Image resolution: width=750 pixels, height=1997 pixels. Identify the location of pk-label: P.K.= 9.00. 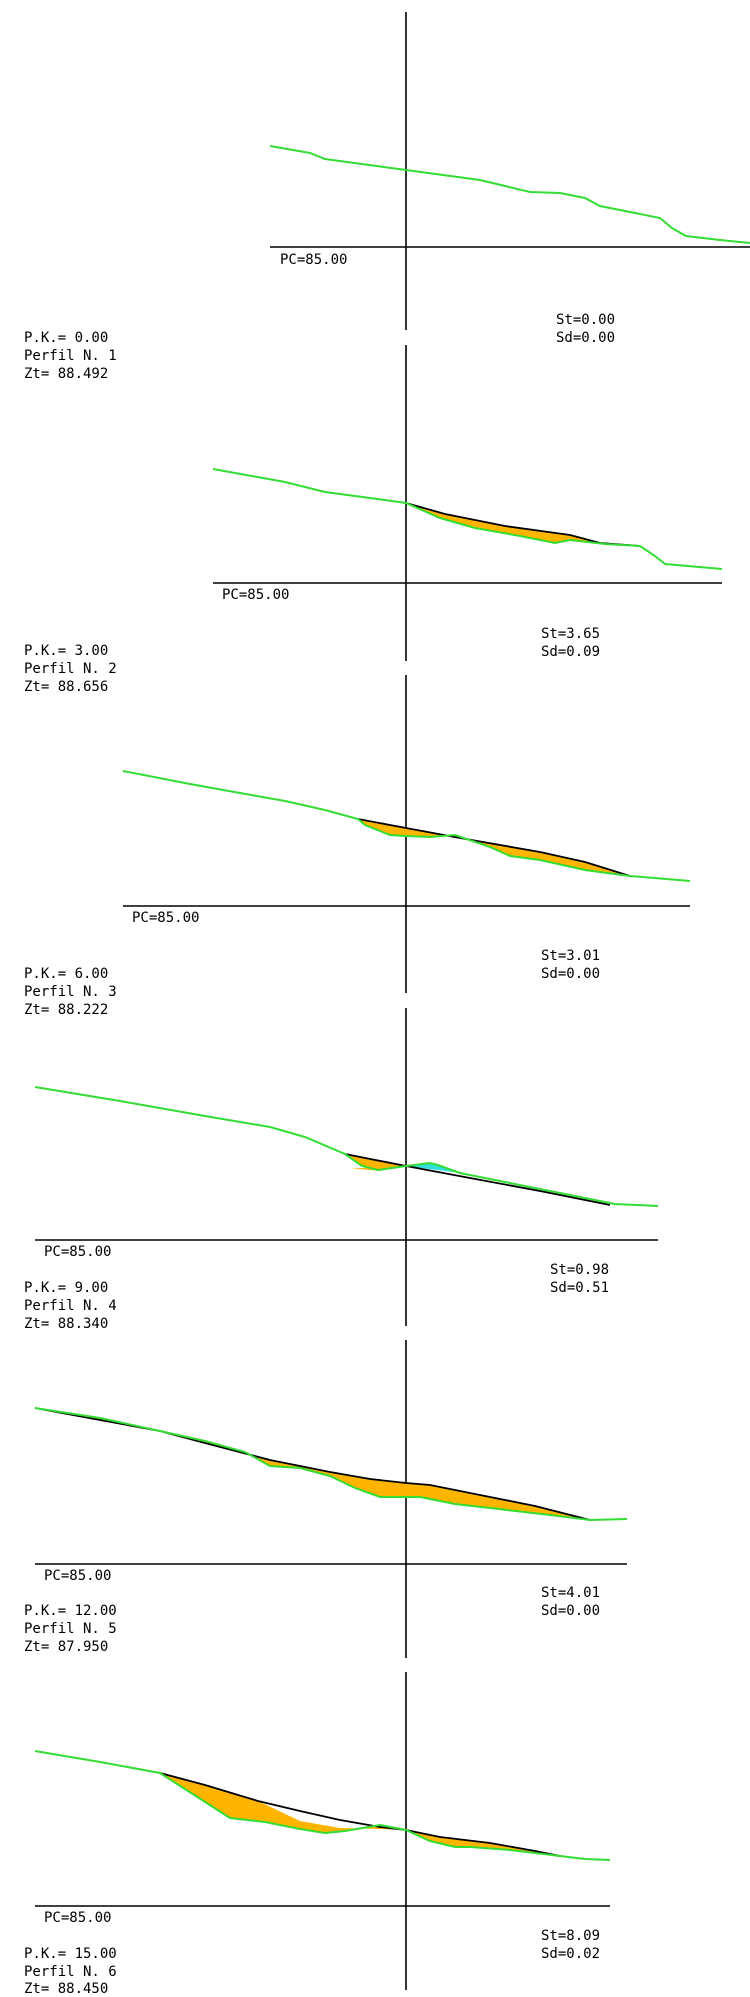
(66, 1288).